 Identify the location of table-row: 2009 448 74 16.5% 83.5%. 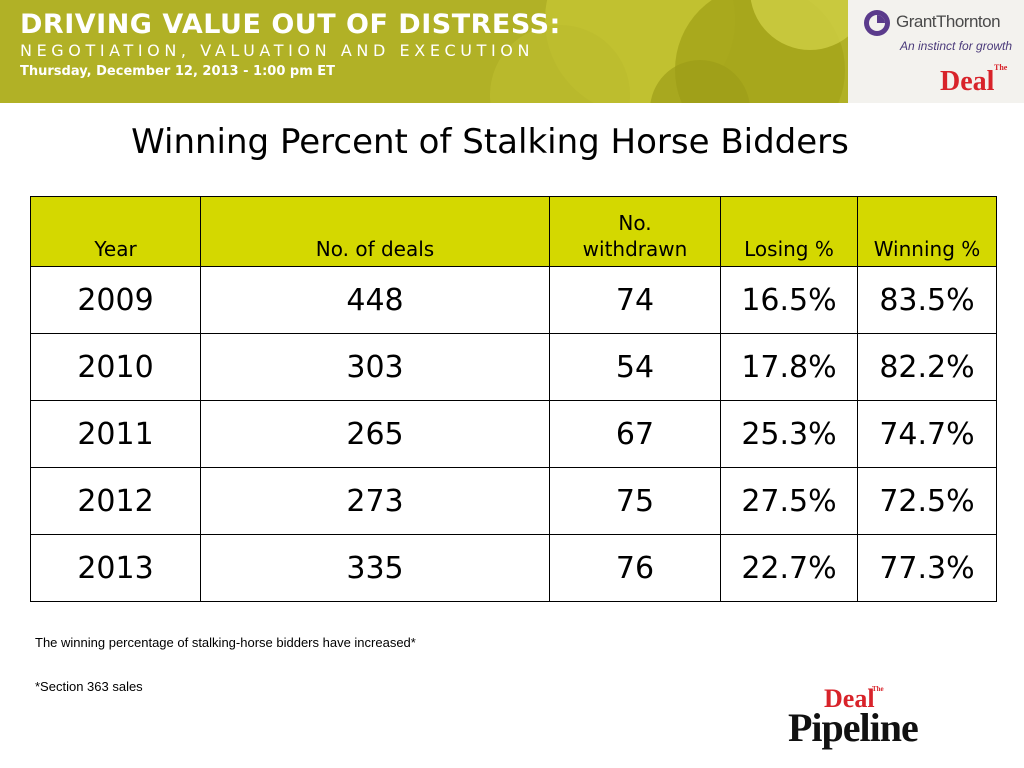
(513, 300).